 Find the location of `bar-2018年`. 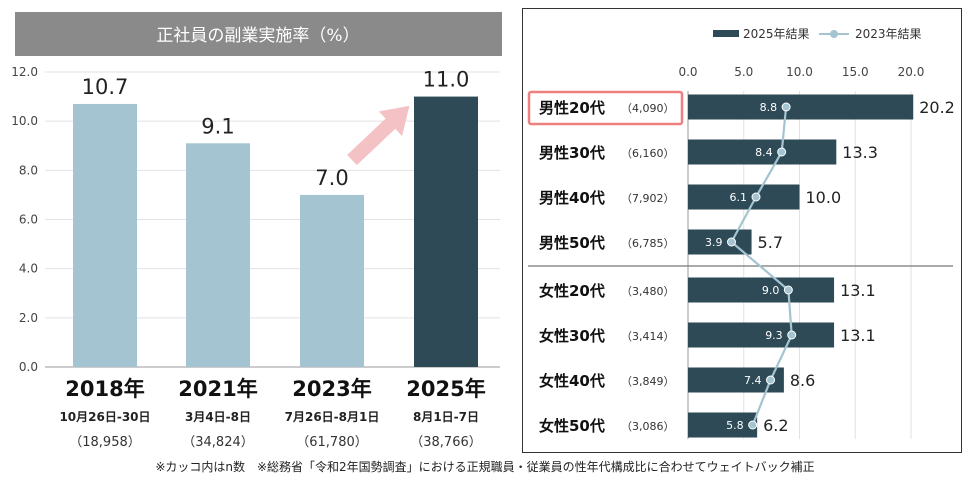

bar-2018年 is located at coordinates (105, 235).